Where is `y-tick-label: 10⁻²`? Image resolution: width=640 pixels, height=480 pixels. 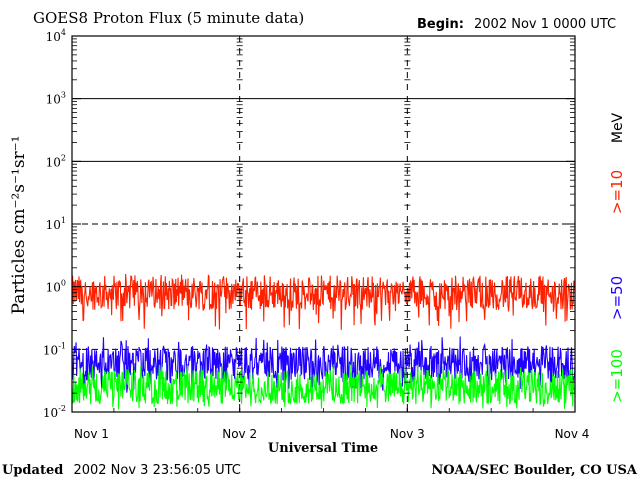 y-tick-label: 10⁻² is located at coordinates (54, 412).